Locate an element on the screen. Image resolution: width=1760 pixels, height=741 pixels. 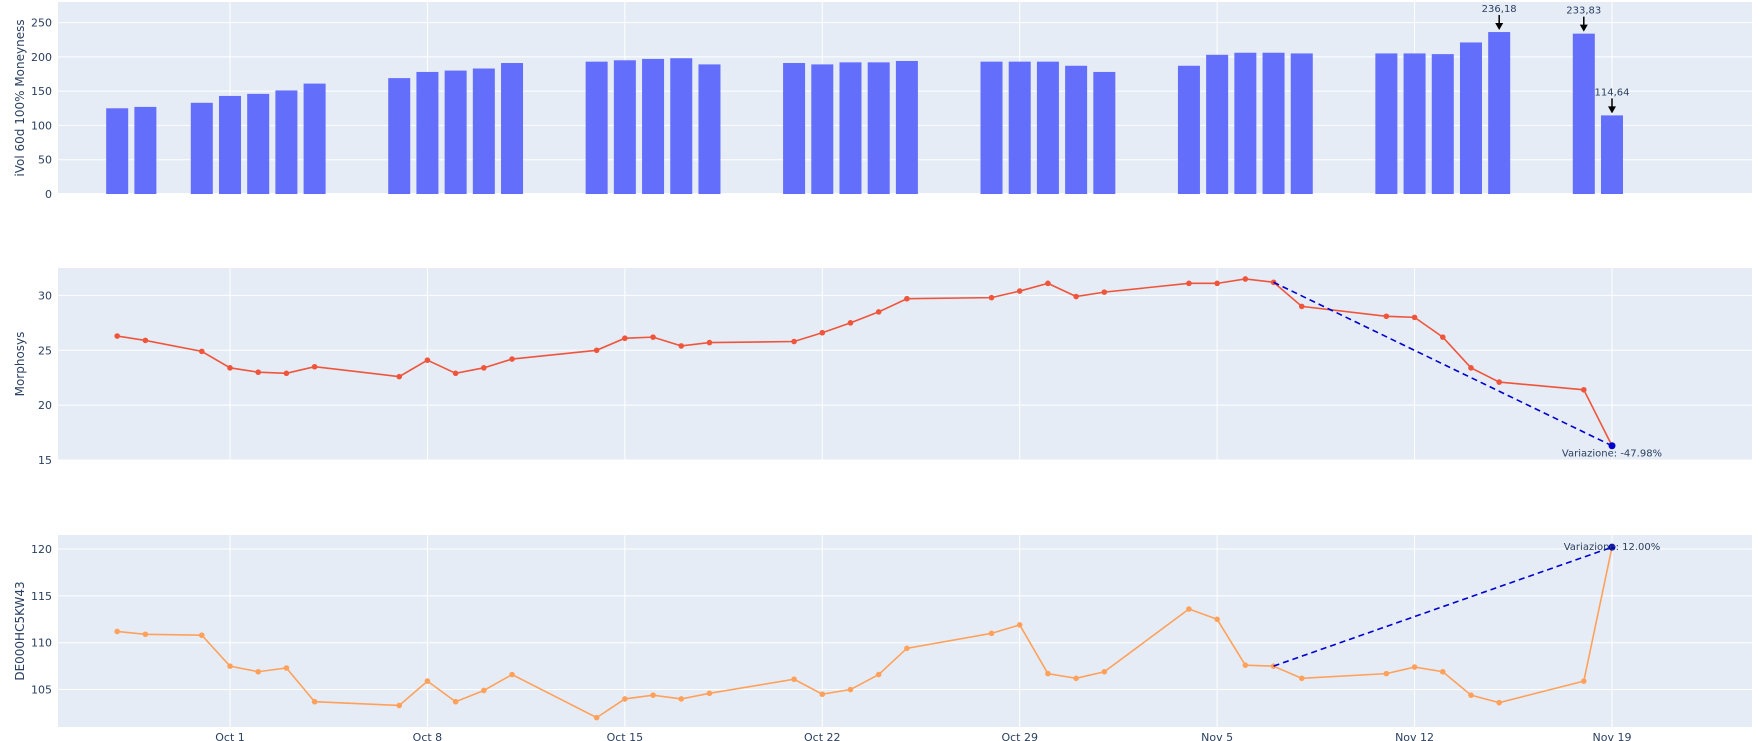
x-tick-label: Nov 19 is located at coordinates (1612, 736).